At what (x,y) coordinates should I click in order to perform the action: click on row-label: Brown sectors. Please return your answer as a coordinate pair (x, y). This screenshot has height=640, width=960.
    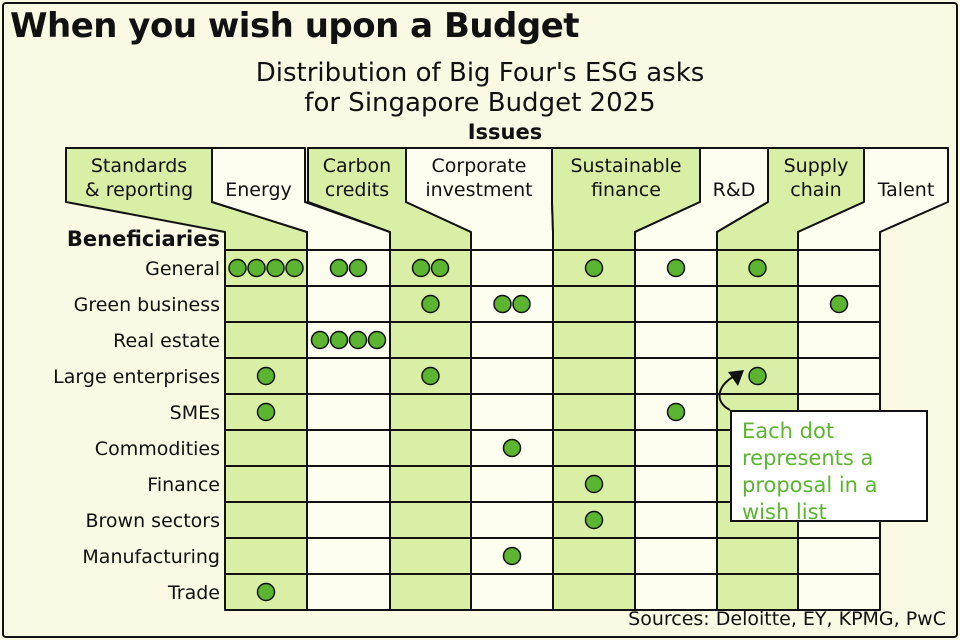
    Looking at the image, I should click on (153, 521).